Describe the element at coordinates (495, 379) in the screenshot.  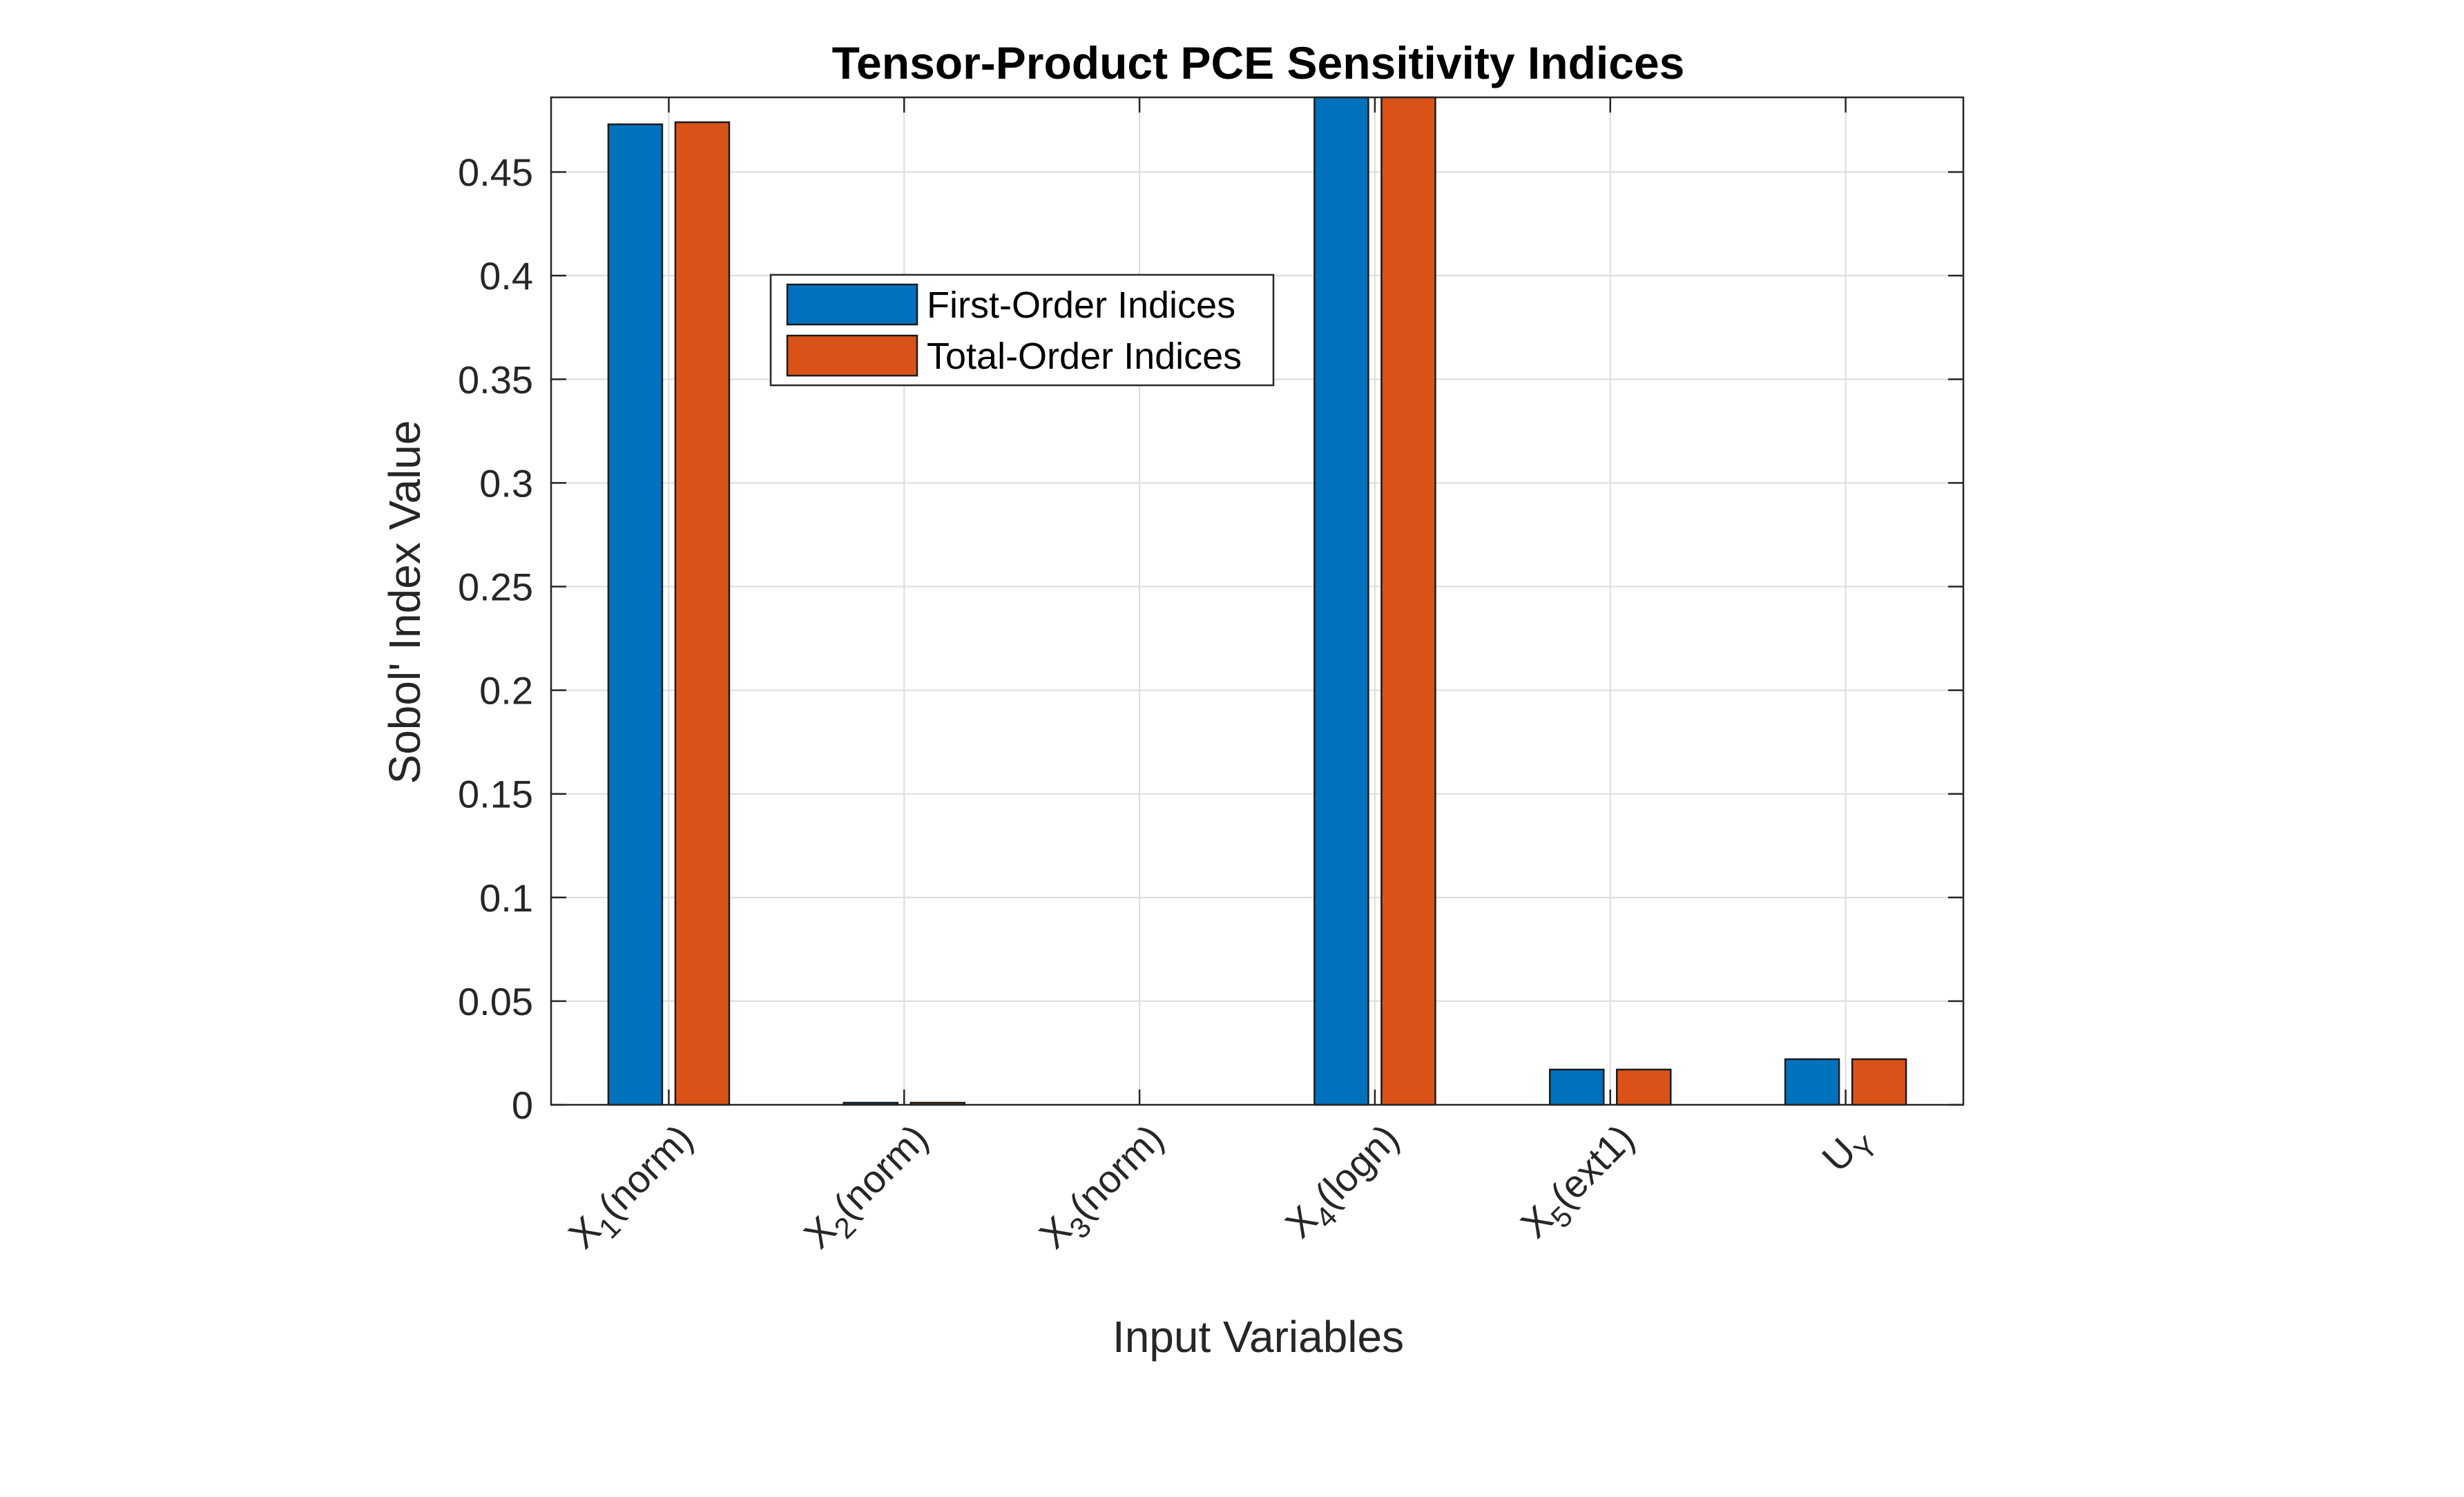
I see `y-tick-label: 0.35` at that location.